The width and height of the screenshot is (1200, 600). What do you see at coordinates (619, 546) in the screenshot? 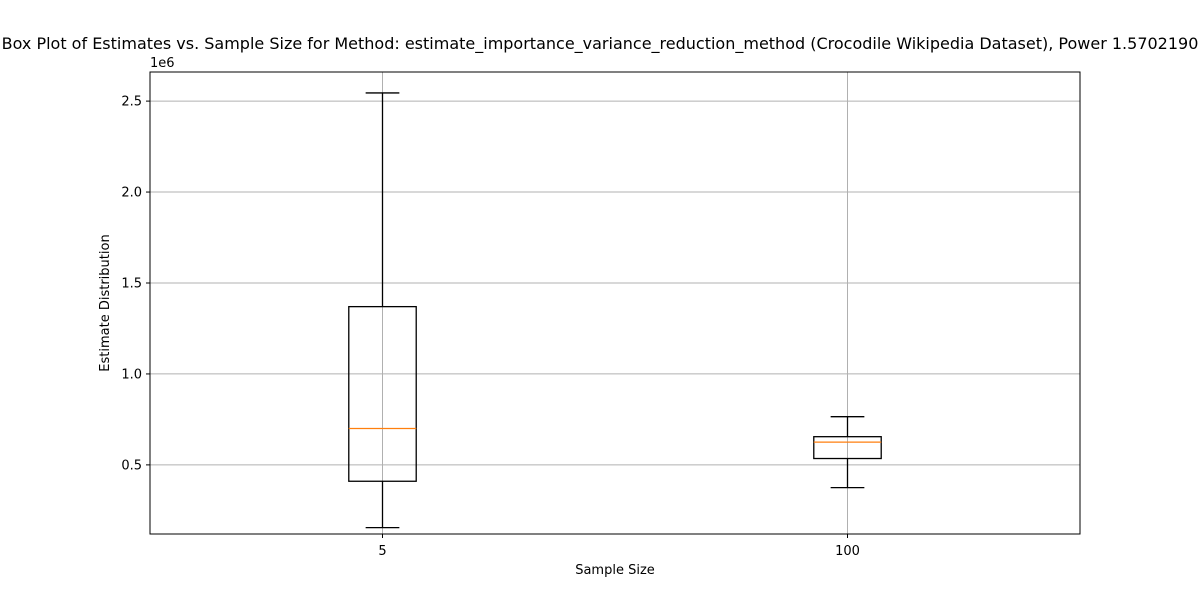
I see `x-axis-ticks: 5 100` at bounding box center [619, 546].